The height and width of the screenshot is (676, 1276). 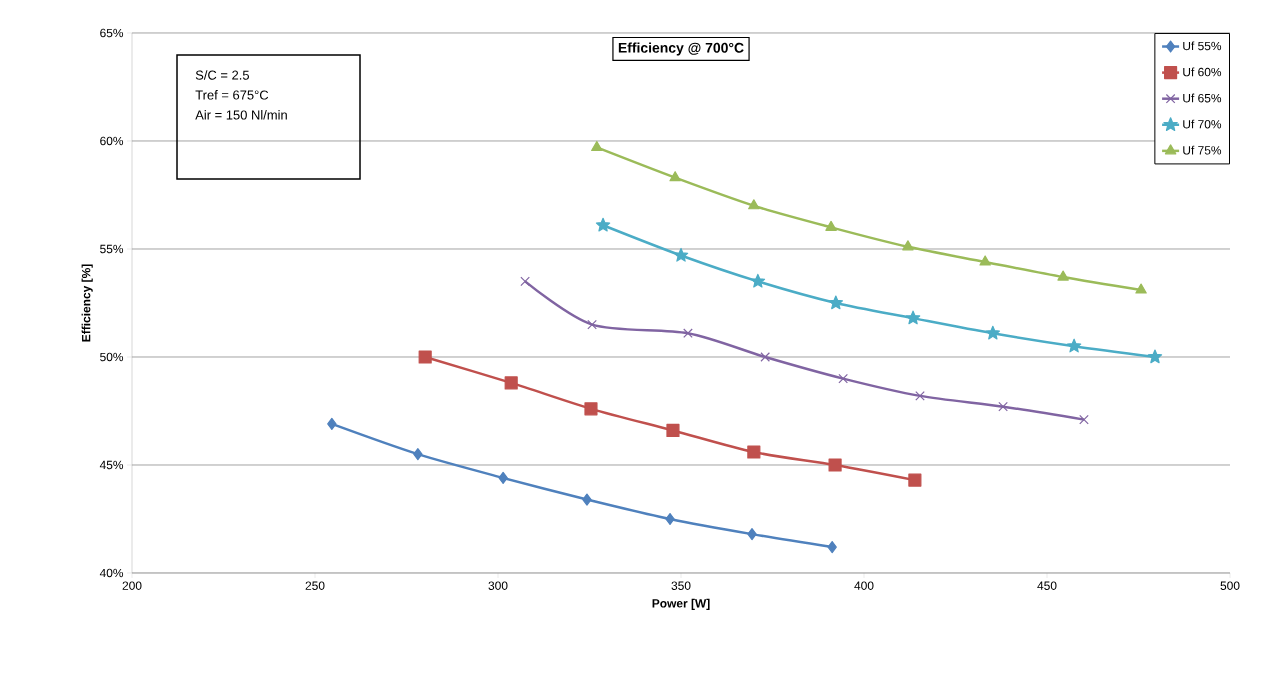 What do you see at coordinates (112, 357) in the screenshot?
I see `y-tick-label: 50%` at bounding box center [112, 357].